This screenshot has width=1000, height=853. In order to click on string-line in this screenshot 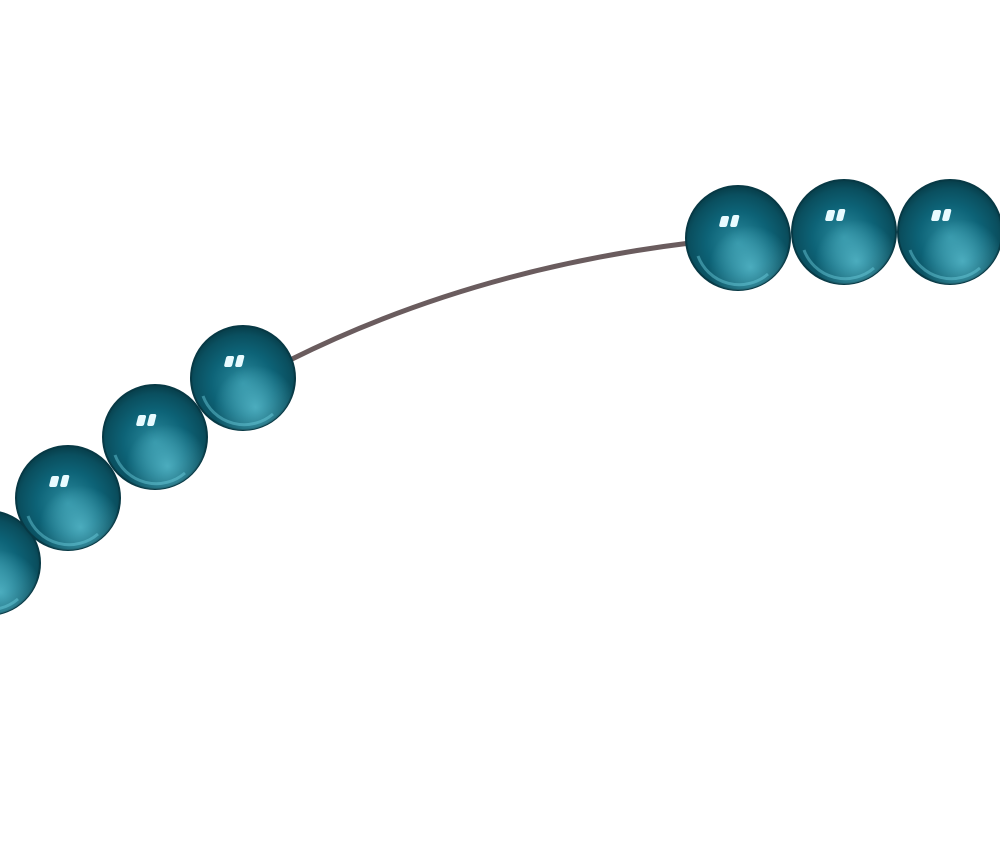, I will do `click(490, 301)`.